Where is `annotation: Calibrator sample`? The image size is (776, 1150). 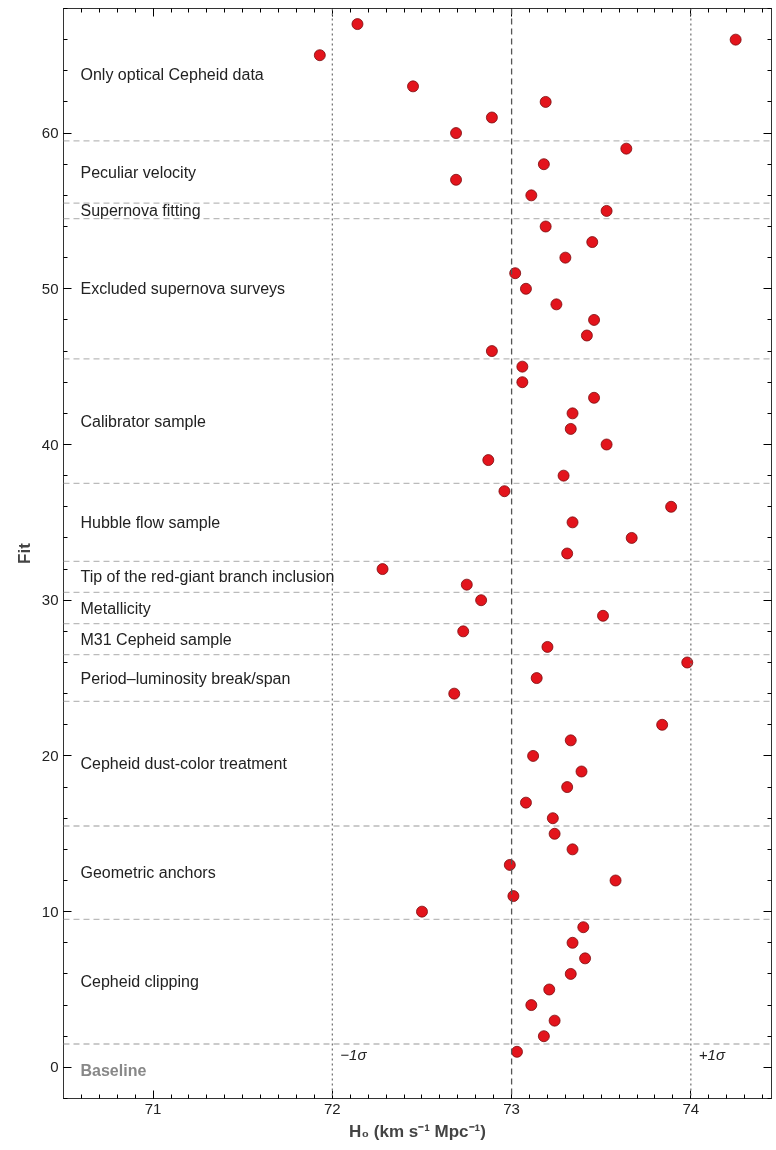
annotation: Calibrator sample is located at coordinates (143, 421).